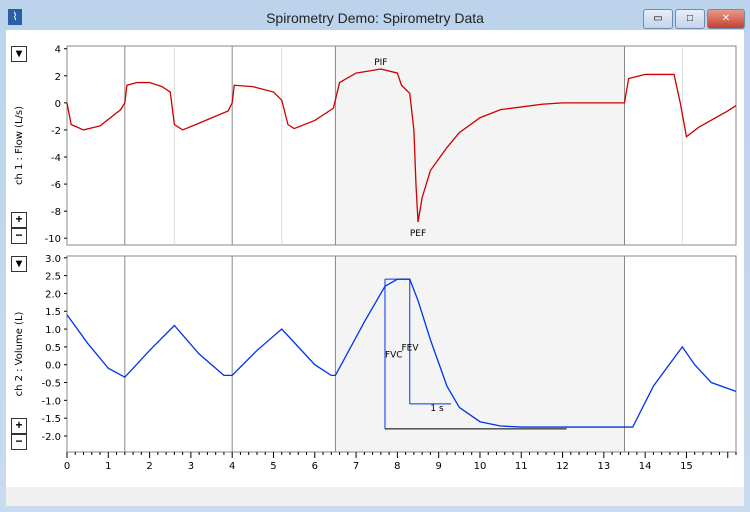 The image size is (750, 512). Describe the element at coordinates (726, 19) in the screenshot. I see `close-button: ✕` at that location.